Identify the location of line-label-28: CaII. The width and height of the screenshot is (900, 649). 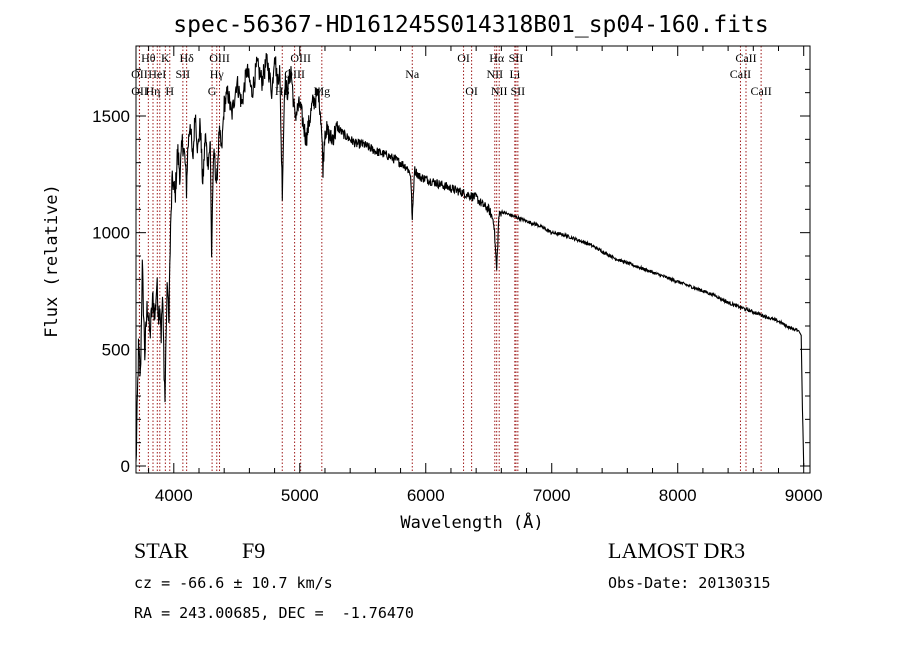
(760, 91).